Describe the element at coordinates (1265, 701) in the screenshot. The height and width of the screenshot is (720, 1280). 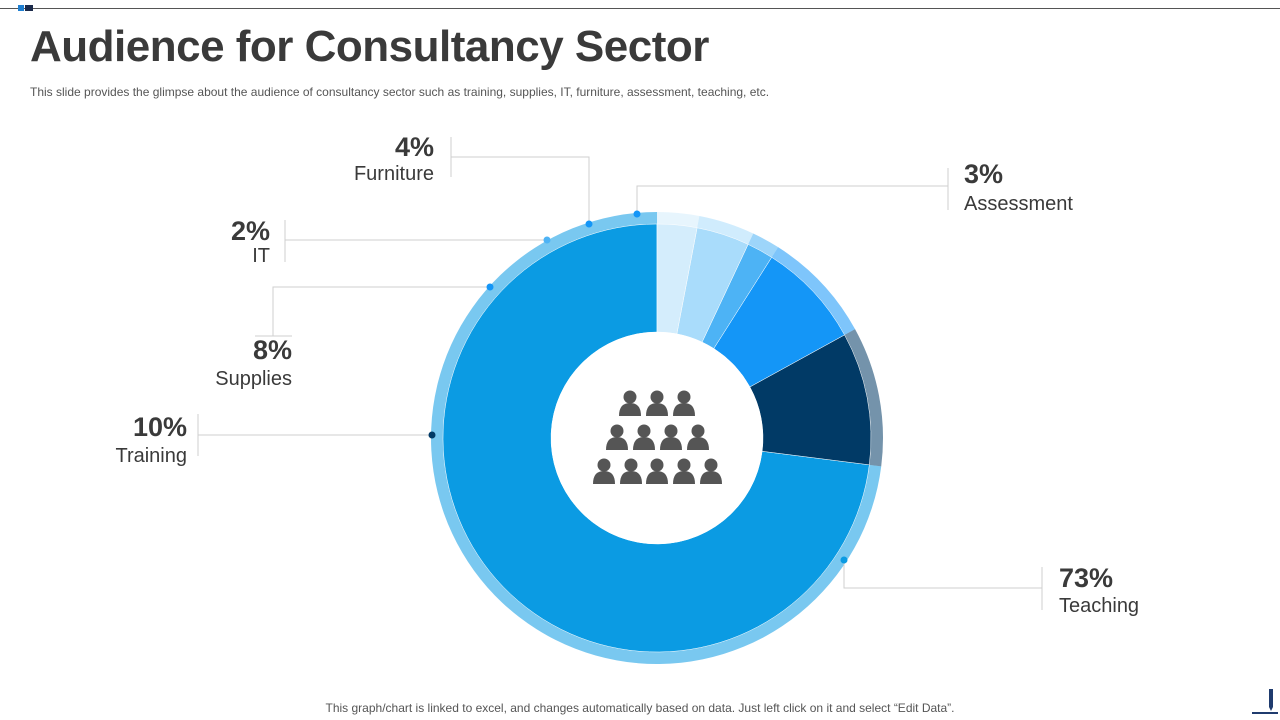
I see `pen-icon` at that location.